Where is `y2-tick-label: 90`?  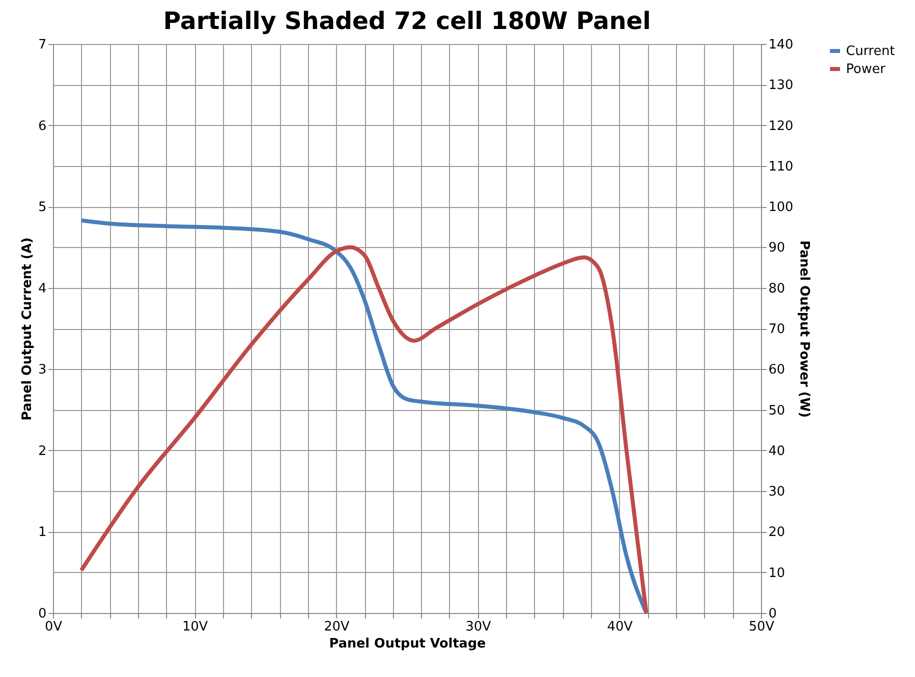 y2-tick-label: 90 is located at coordinates (777, 248).